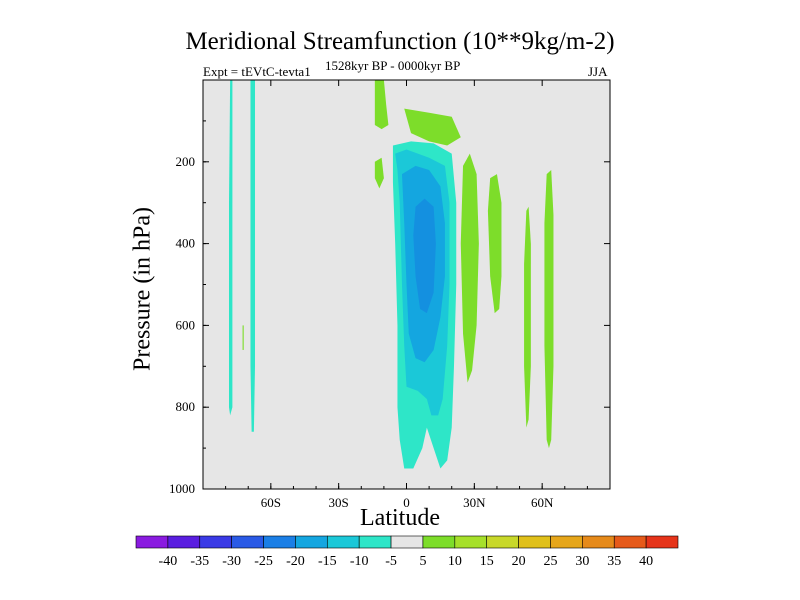 This screenshot has width=800, height=600. Describe the element at coordinates (646, 561) in the screenshot. I see `colorbar-label: 40` at that location.